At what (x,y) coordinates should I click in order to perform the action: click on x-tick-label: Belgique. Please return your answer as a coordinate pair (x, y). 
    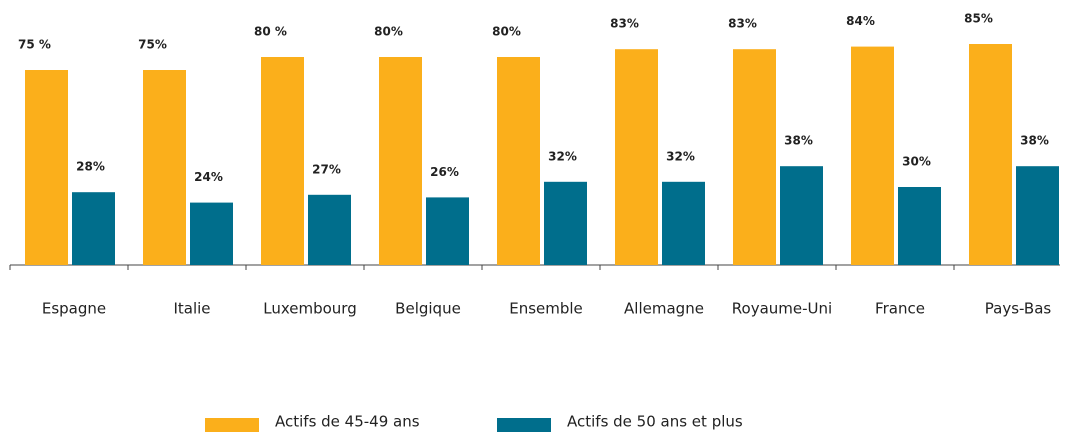
    Looking at the image, I should click on (428, 309).